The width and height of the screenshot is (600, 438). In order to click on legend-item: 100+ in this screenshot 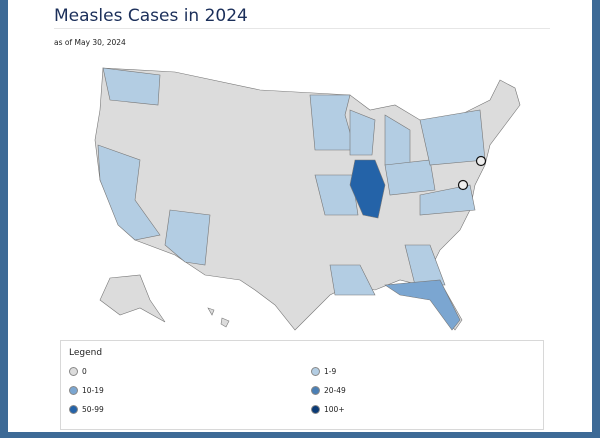, I will do `click(328, 409)`.